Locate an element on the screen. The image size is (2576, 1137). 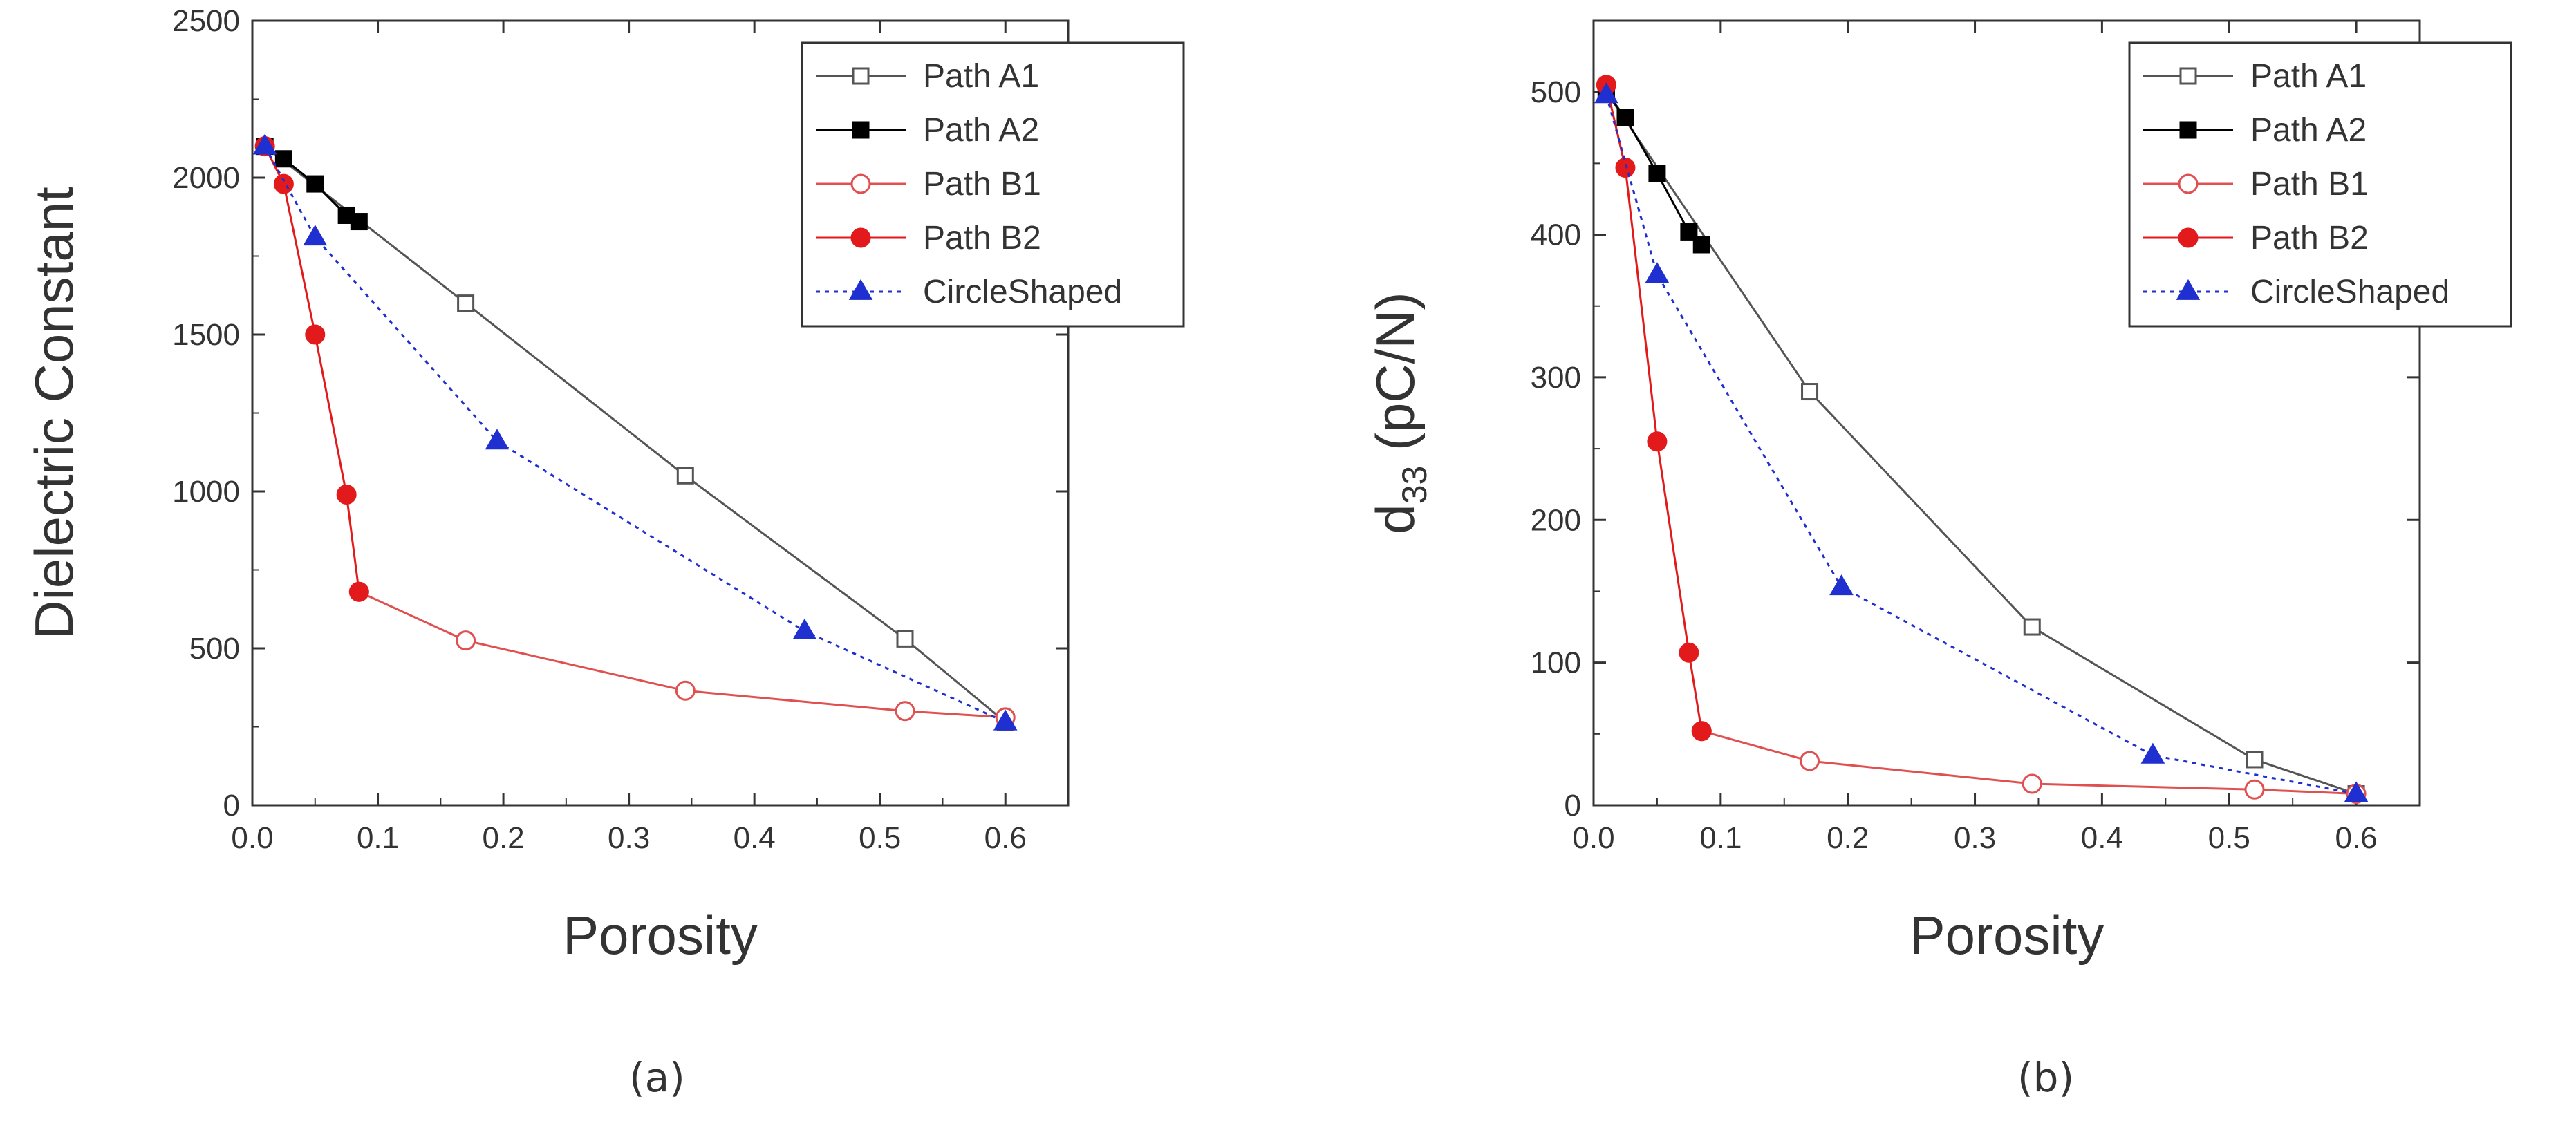
y-tick-label: 200 is located at coordinates (1556, 520).